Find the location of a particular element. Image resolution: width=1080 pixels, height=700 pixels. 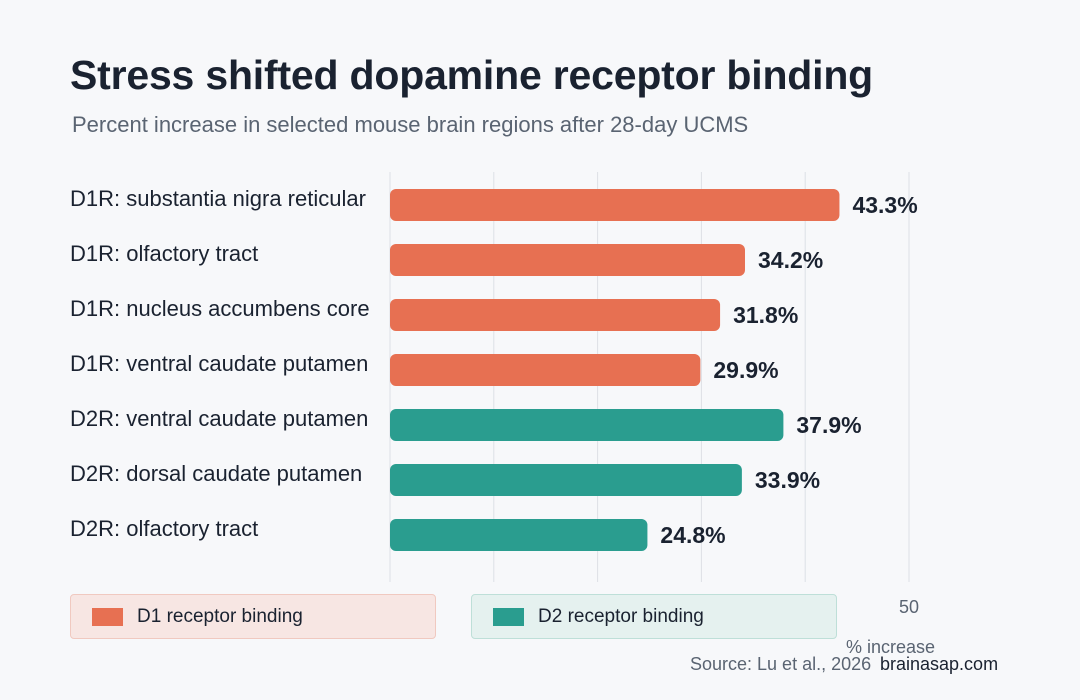

value-label-4: 29.9% is located at coordinates (745, 370).